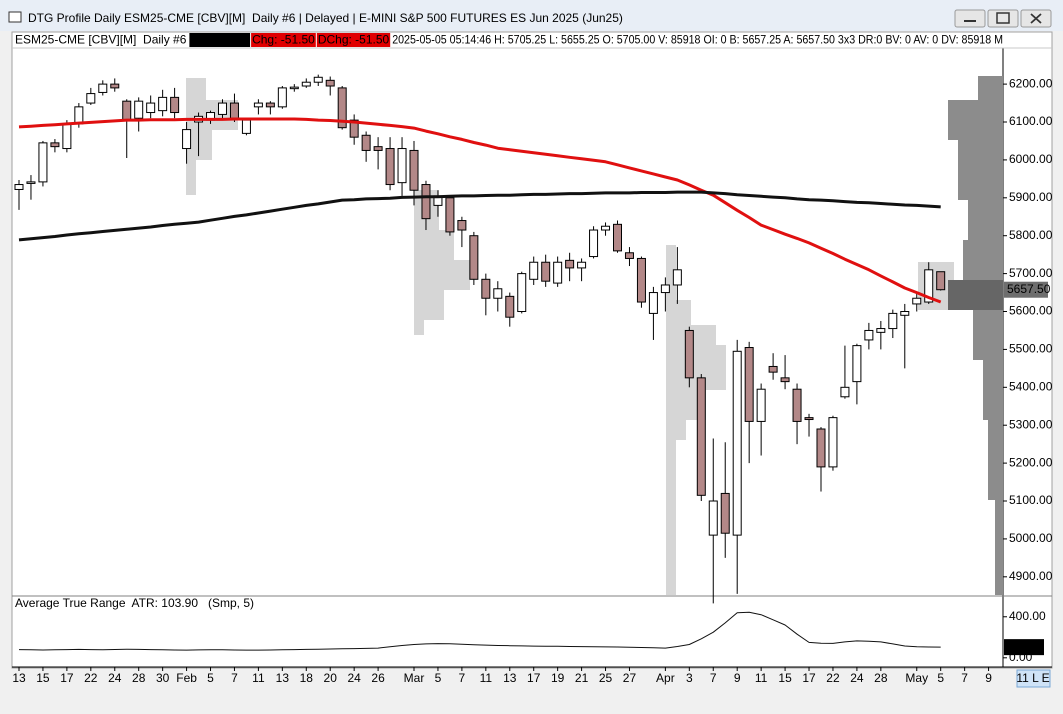 This screenshot has width=1063, height=714. I want to click on x-tick-label: 21, so click(582, 678).